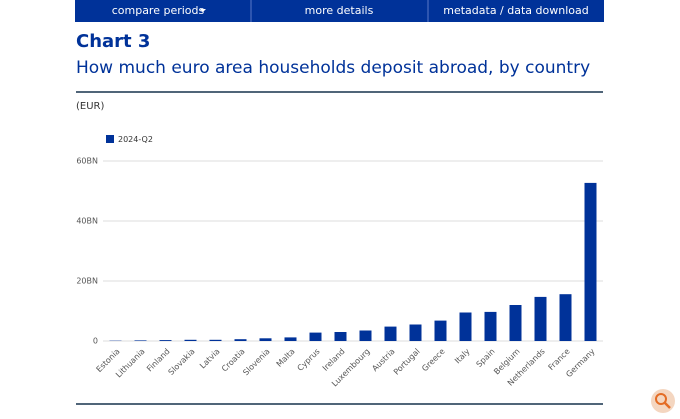 The width and height of the screenshot is (680, 419). I want to click on nav-bar, so click(339, 11).